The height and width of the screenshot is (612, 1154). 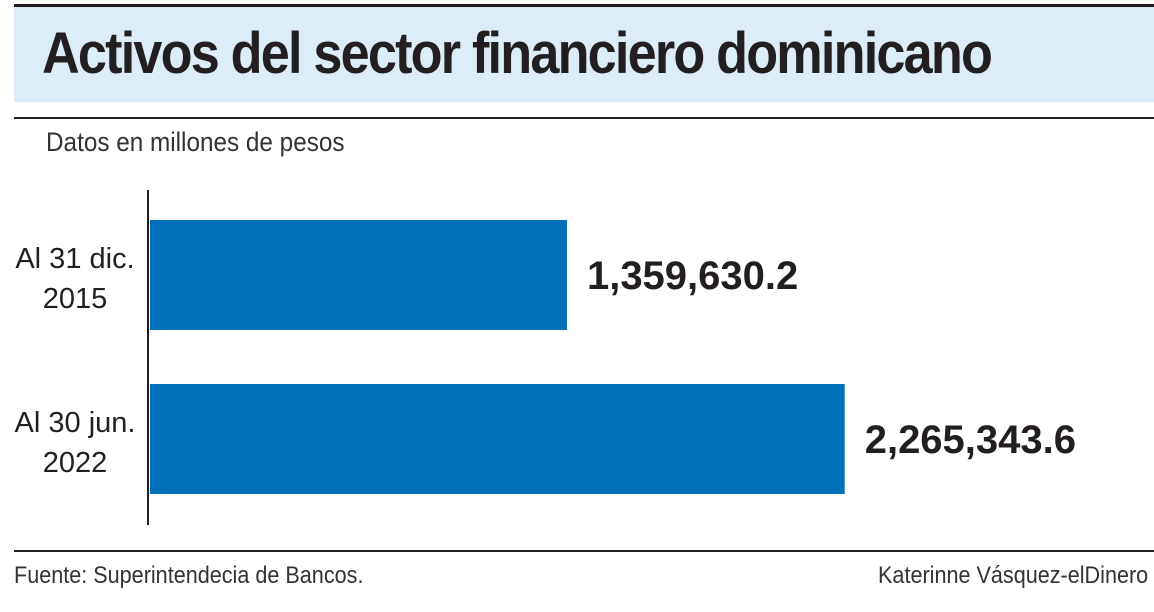 What do you see at coordinates (75, 423) in the screenshot?
I see `category-label-1-line-0: Al 30 jun.` at bounding box center [75, 423].